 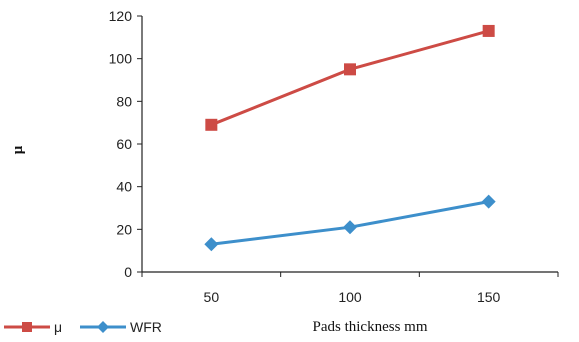 What do you see at coordinates (350, 297) in the screenshot?
I see `x-tick-label: 100` at bounding box center [350, 297].